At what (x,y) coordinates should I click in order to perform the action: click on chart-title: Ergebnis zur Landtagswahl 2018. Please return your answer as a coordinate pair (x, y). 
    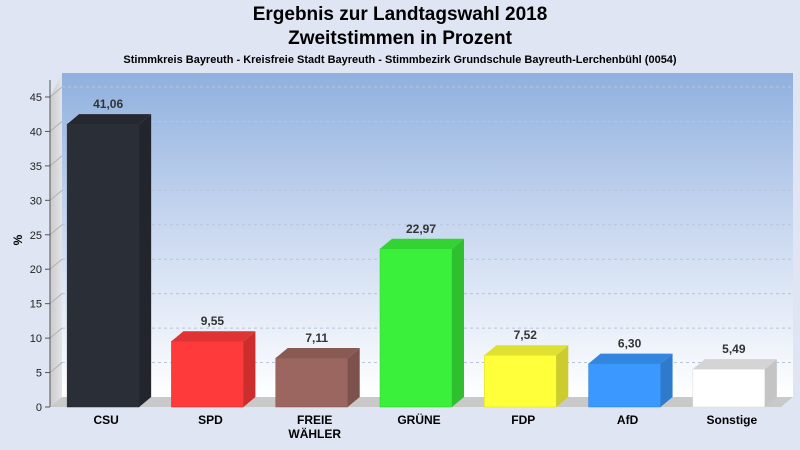
    Looking at the image, I should click on (400, 14).